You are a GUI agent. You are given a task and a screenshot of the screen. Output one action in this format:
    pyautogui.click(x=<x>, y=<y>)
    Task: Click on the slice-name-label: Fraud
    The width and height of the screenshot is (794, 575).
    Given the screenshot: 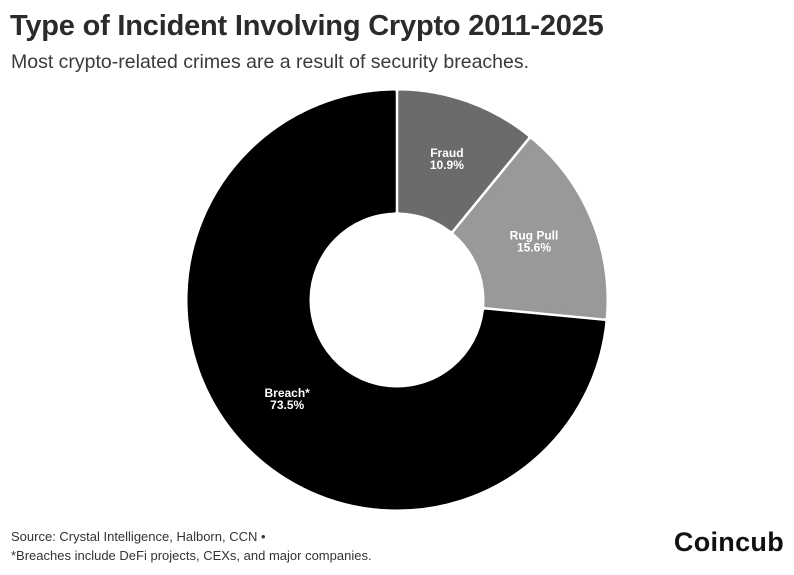 What is the action you would take?
    pyautogui.click(x=446, y=153)
    